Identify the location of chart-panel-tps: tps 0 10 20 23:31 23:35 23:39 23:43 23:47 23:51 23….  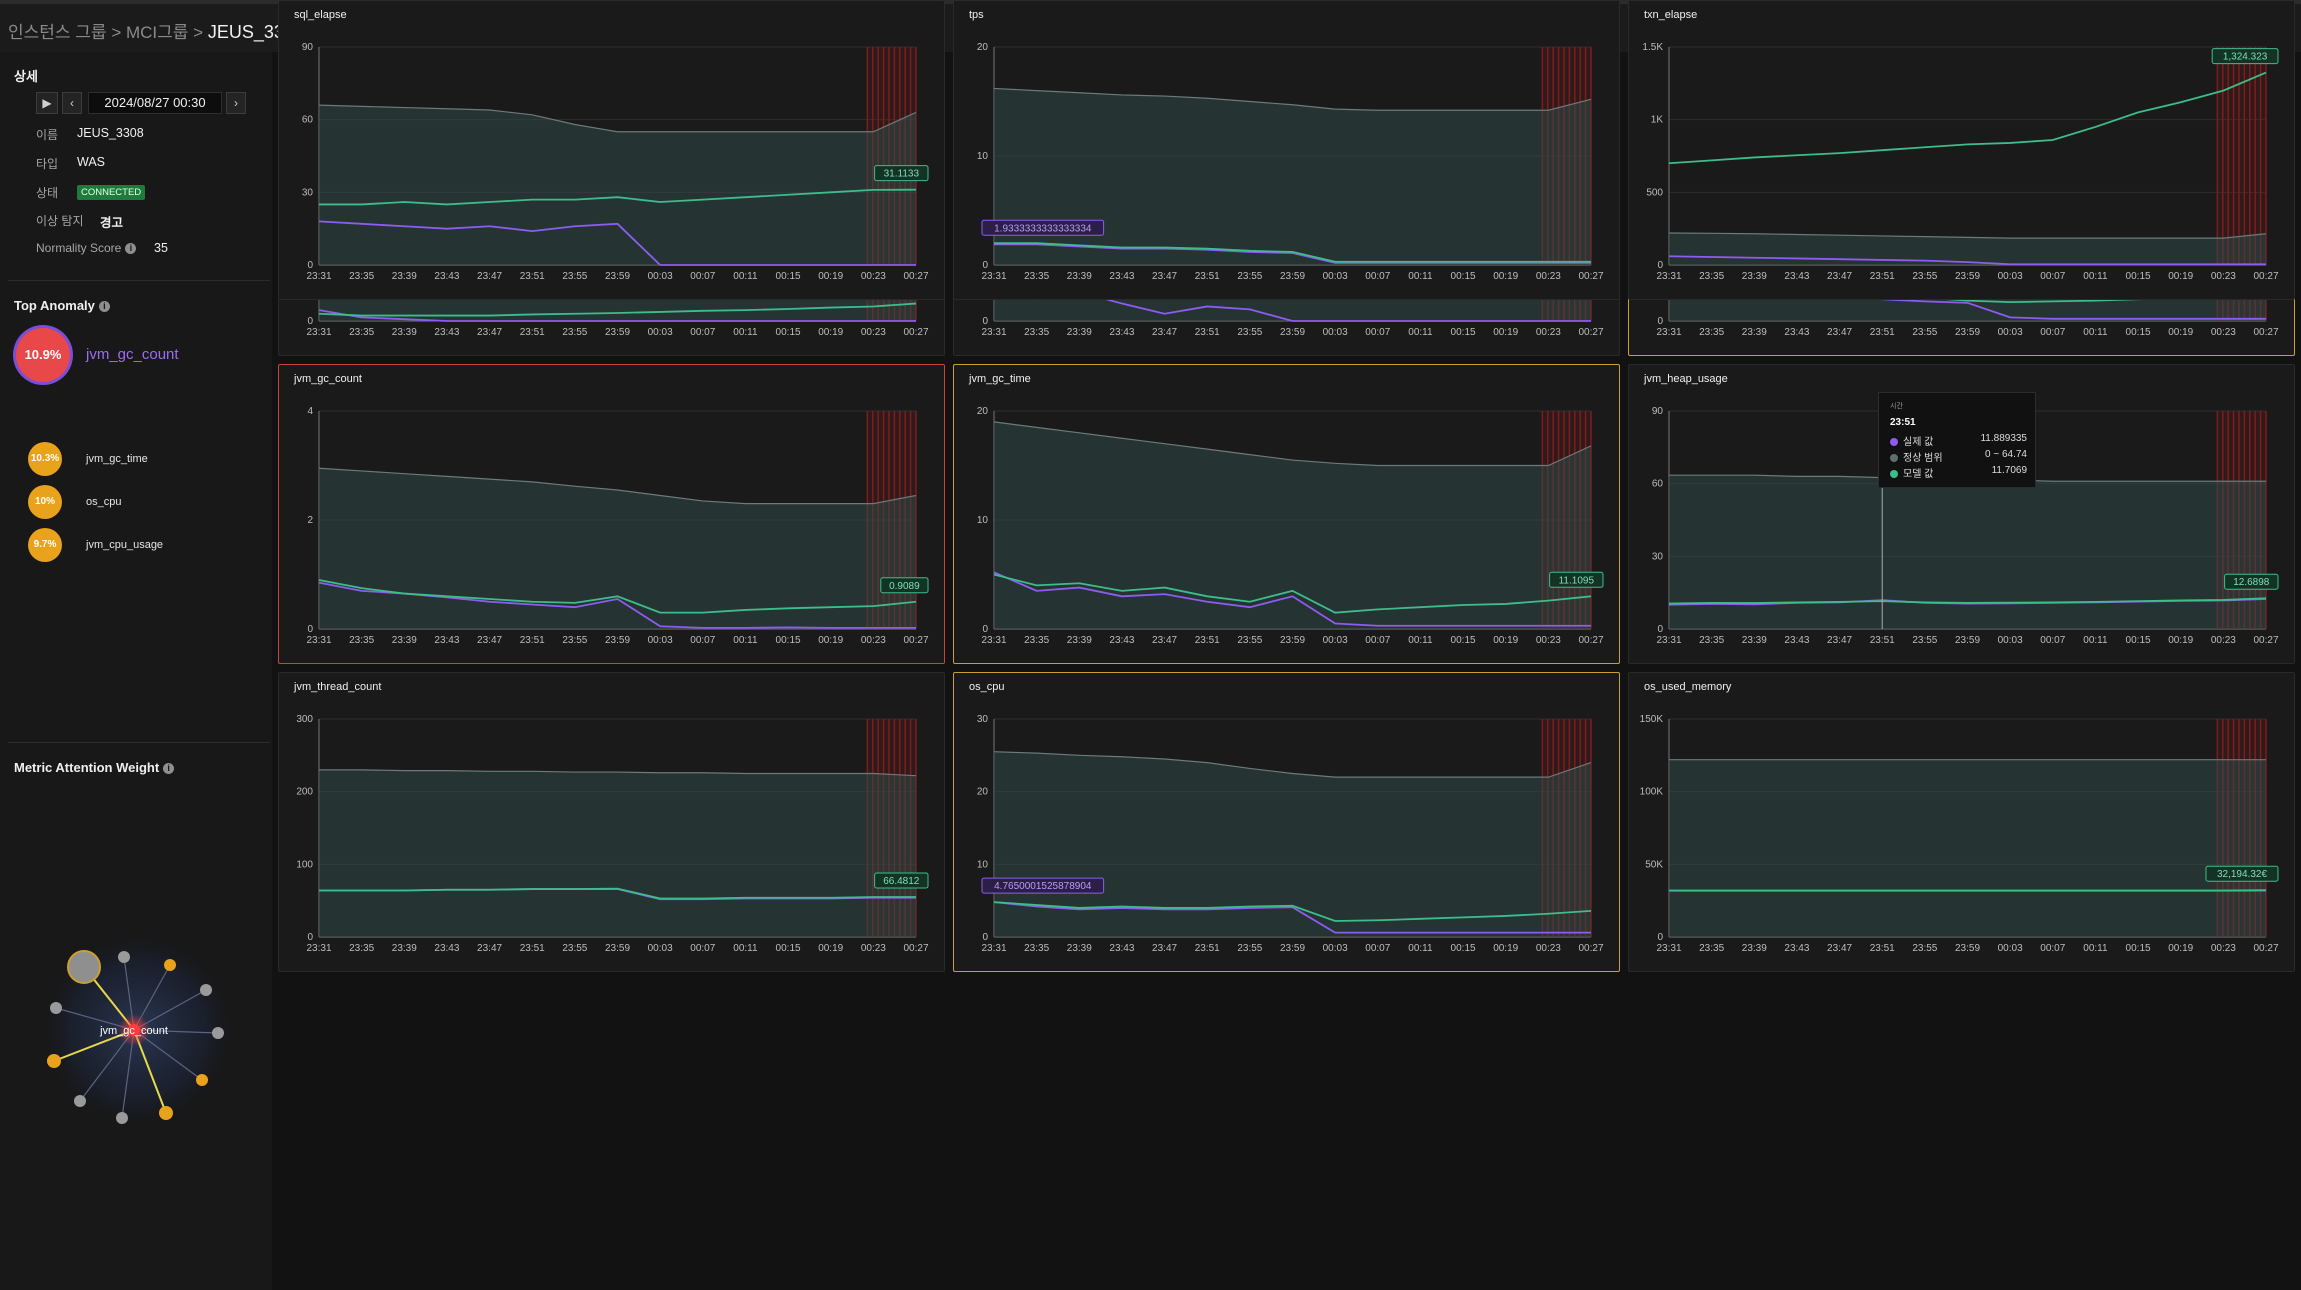
(1286, 150).